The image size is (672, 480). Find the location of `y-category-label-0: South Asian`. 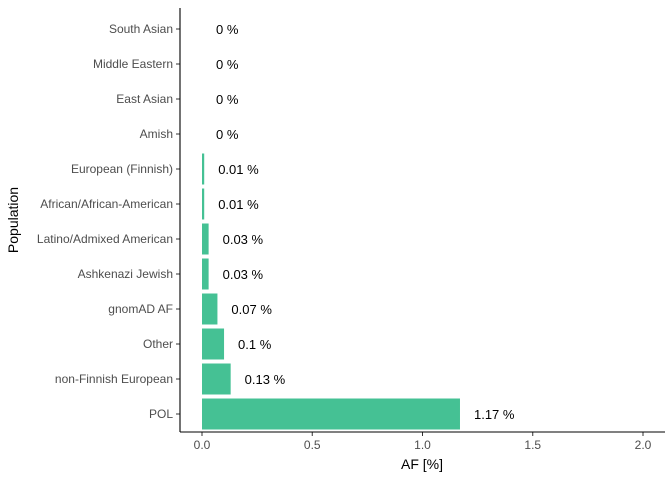

y-category-label-0: South Asian is located at coordinates (141, 29).